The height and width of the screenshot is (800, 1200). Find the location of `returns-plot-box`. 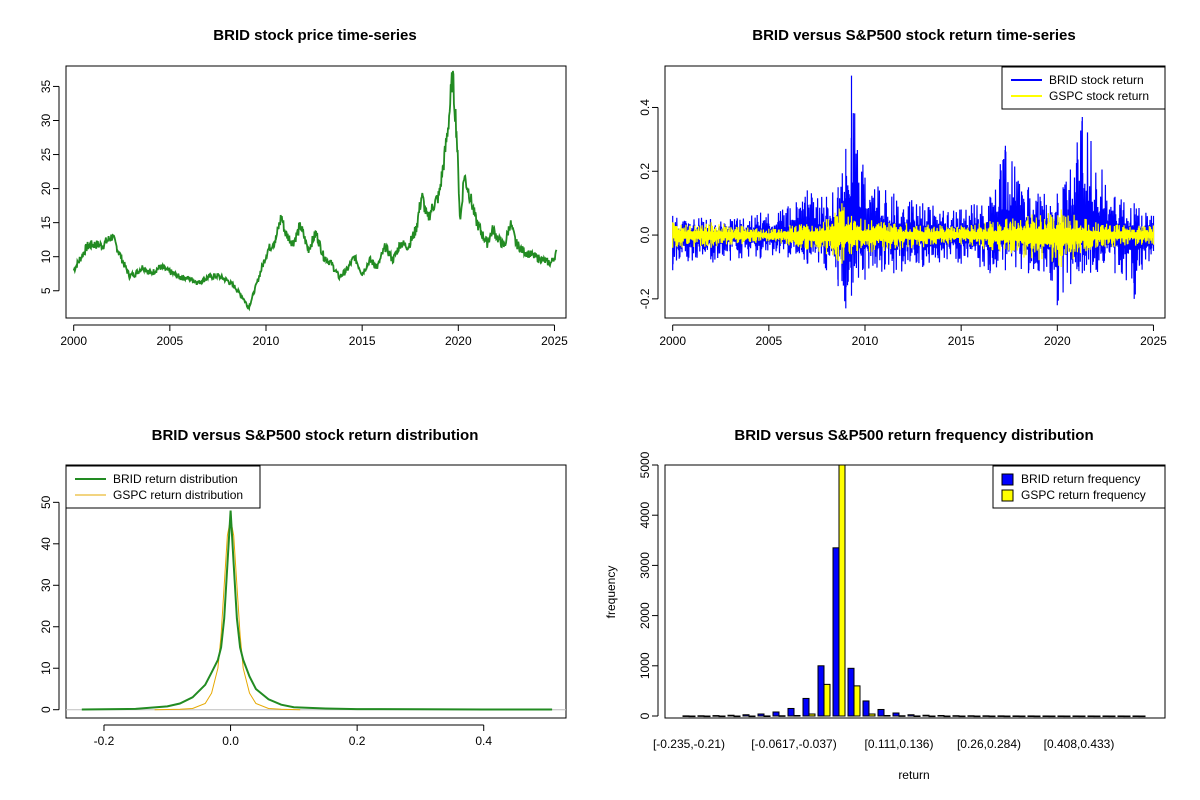

returns-plot-box is located at coordinates (915, 192).